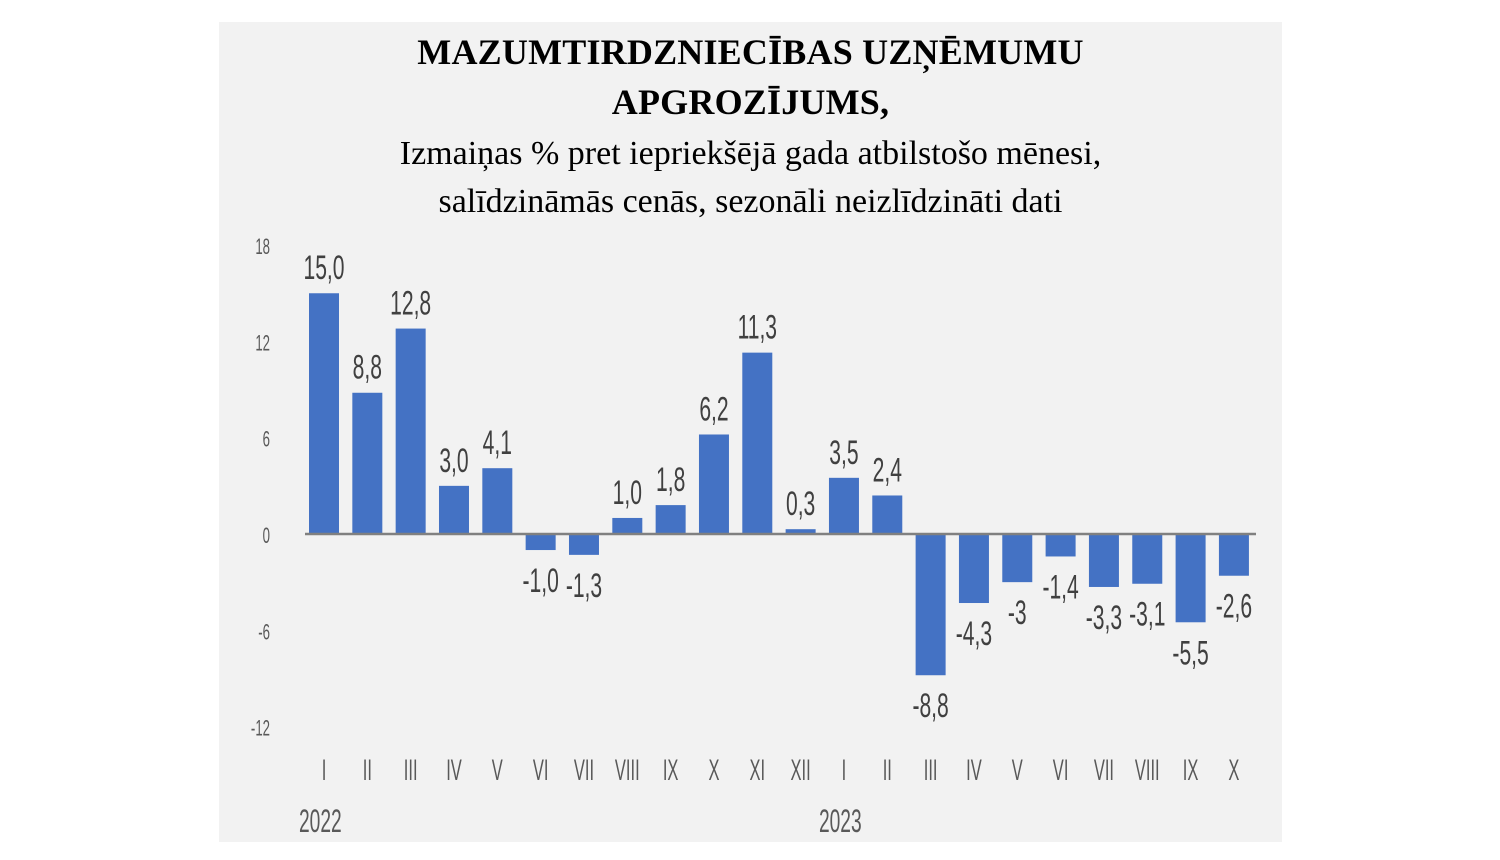 Image resolution: width=1500 pixels, height=860 pixels. Describe the element at coordinates (801, 770) in the screenshot. I see `x-tick-label: XII` at that location.